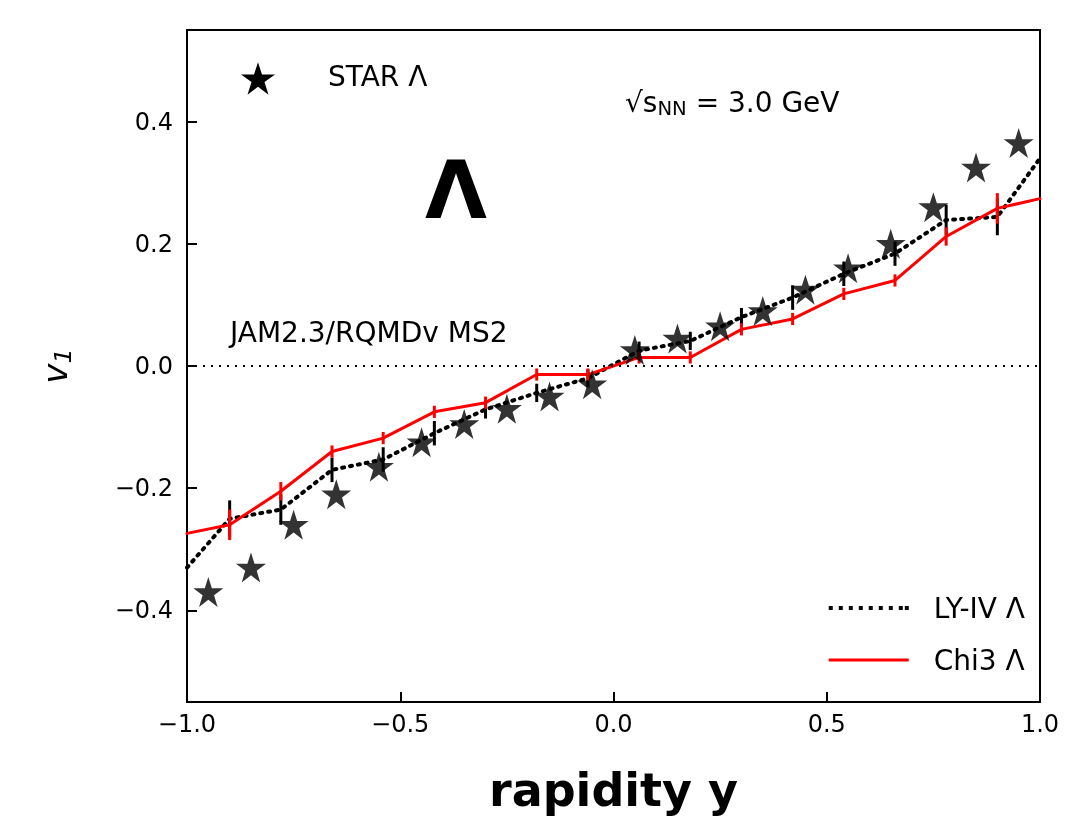 The width and height of the screenshot is (1070, 819). Describe the element at coordinates (187, 724) in the screenshot. I see `x-tick-label: −1.0` at that location.